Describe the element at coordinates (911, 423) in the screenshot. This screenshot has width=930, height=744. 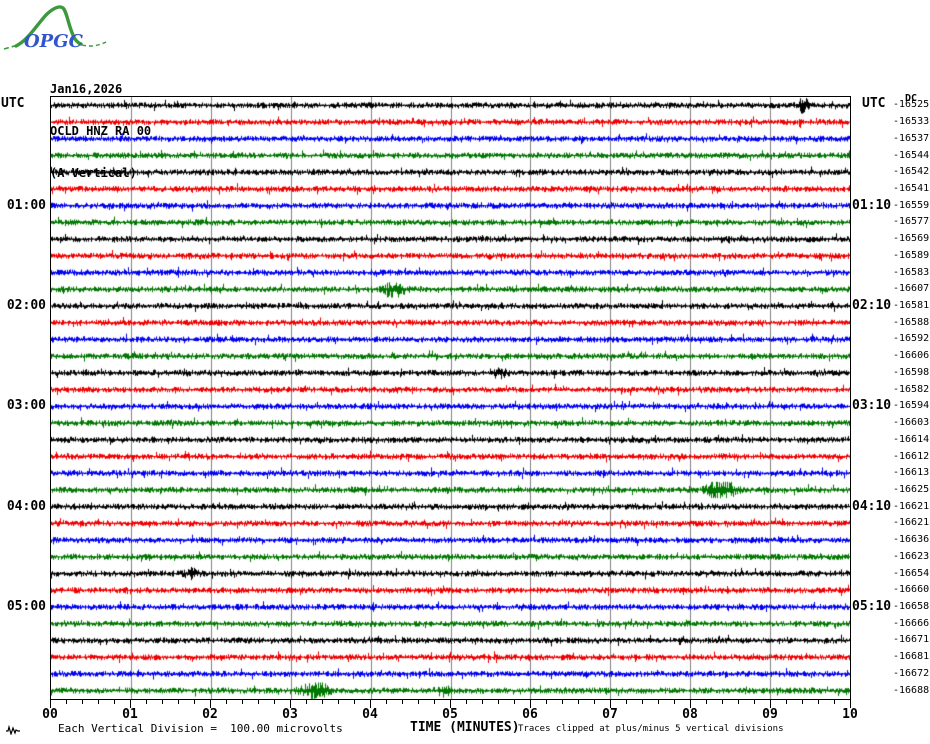
I see `dc-value: -16603` at that location.